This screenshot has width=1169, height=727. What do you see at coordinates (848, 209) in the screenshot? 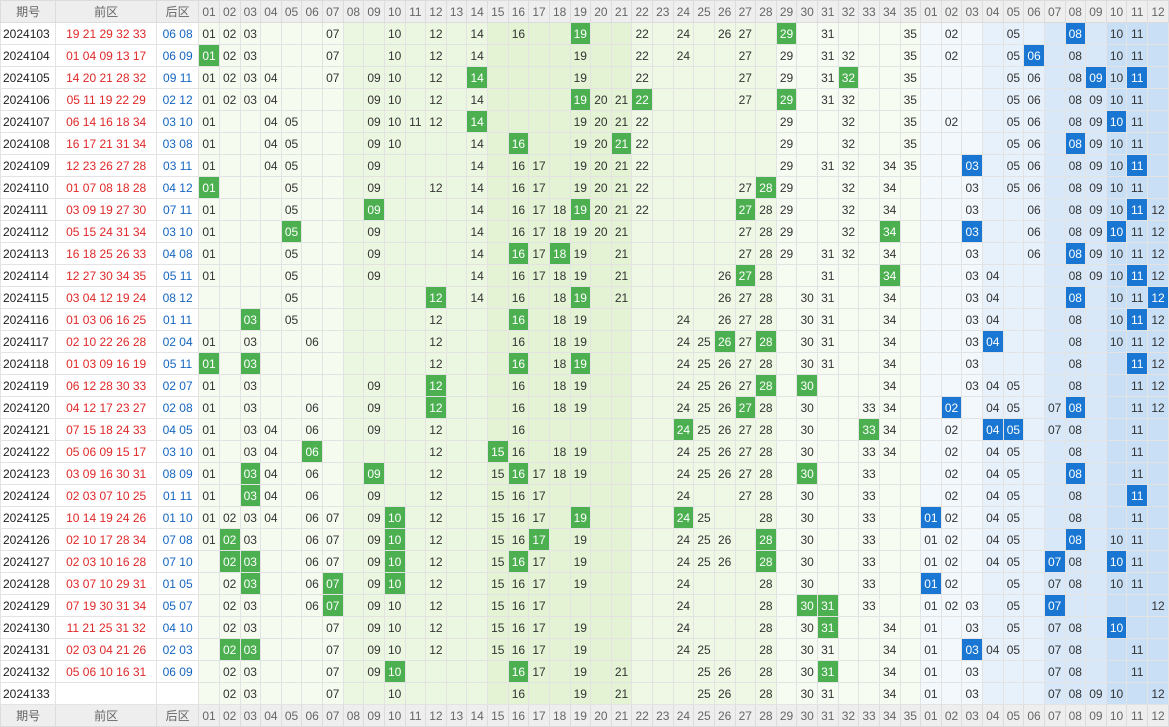
I see `front-ball-cell: 32` at bounding box center [848, 209].